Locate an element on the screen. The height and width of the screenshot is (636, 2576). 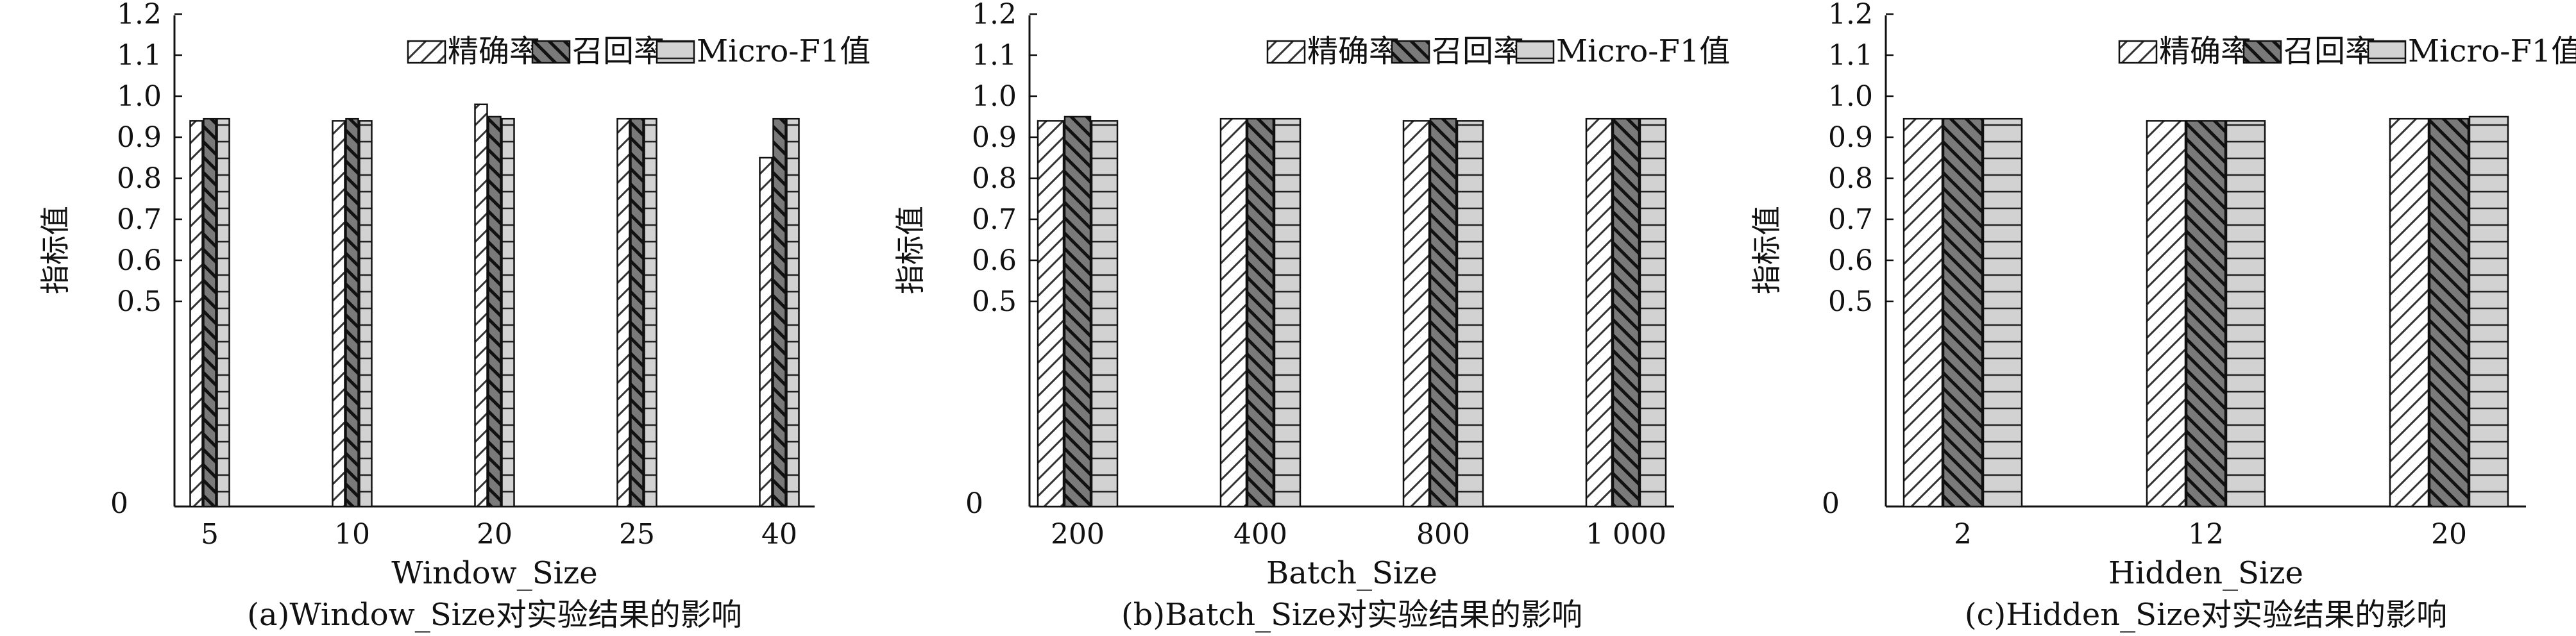
x-tick-label: 2 is located at coordinates (1963, 534).